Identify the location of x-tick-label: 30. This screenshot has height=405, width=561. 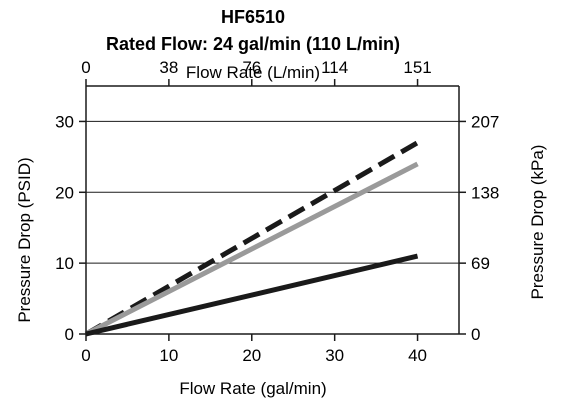
(334, 355).